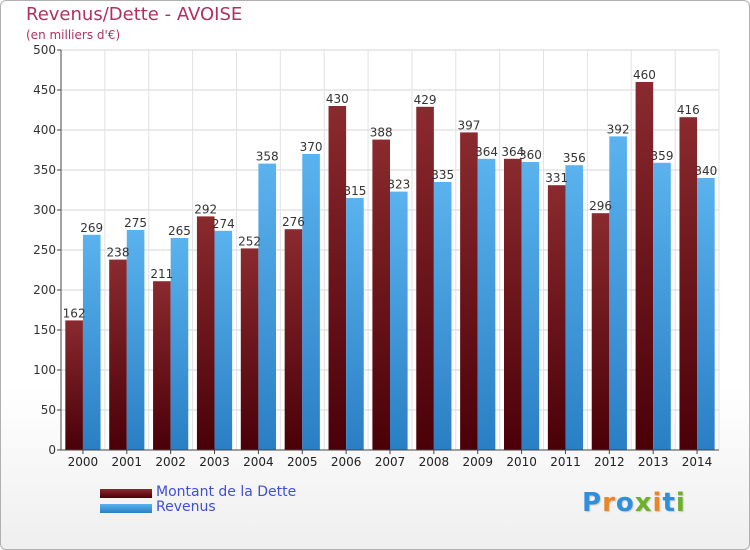 This screenshot has width=750, height=550. Describe the element at coordinates (337, 99) in the screenshot. I see `data-label-dette-2006: 430` at that location.